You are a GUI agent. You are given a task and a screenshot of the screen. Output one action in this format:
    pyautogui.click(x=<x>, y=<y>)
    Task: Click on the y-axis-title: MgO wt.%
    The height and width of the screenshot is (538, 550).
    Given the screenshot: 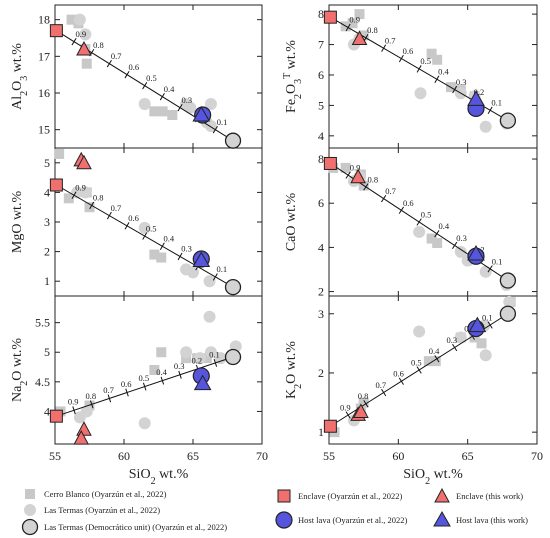 What is the action you would take?
    pyautogui.click(x=17, y=222)
    